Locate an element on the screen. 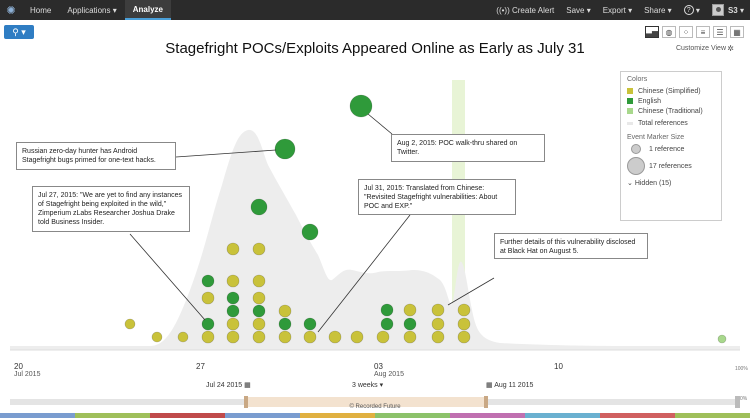 The image size is (750, 418). legend-label: Chinese (Simplified) is located at coordinates (669, 91).